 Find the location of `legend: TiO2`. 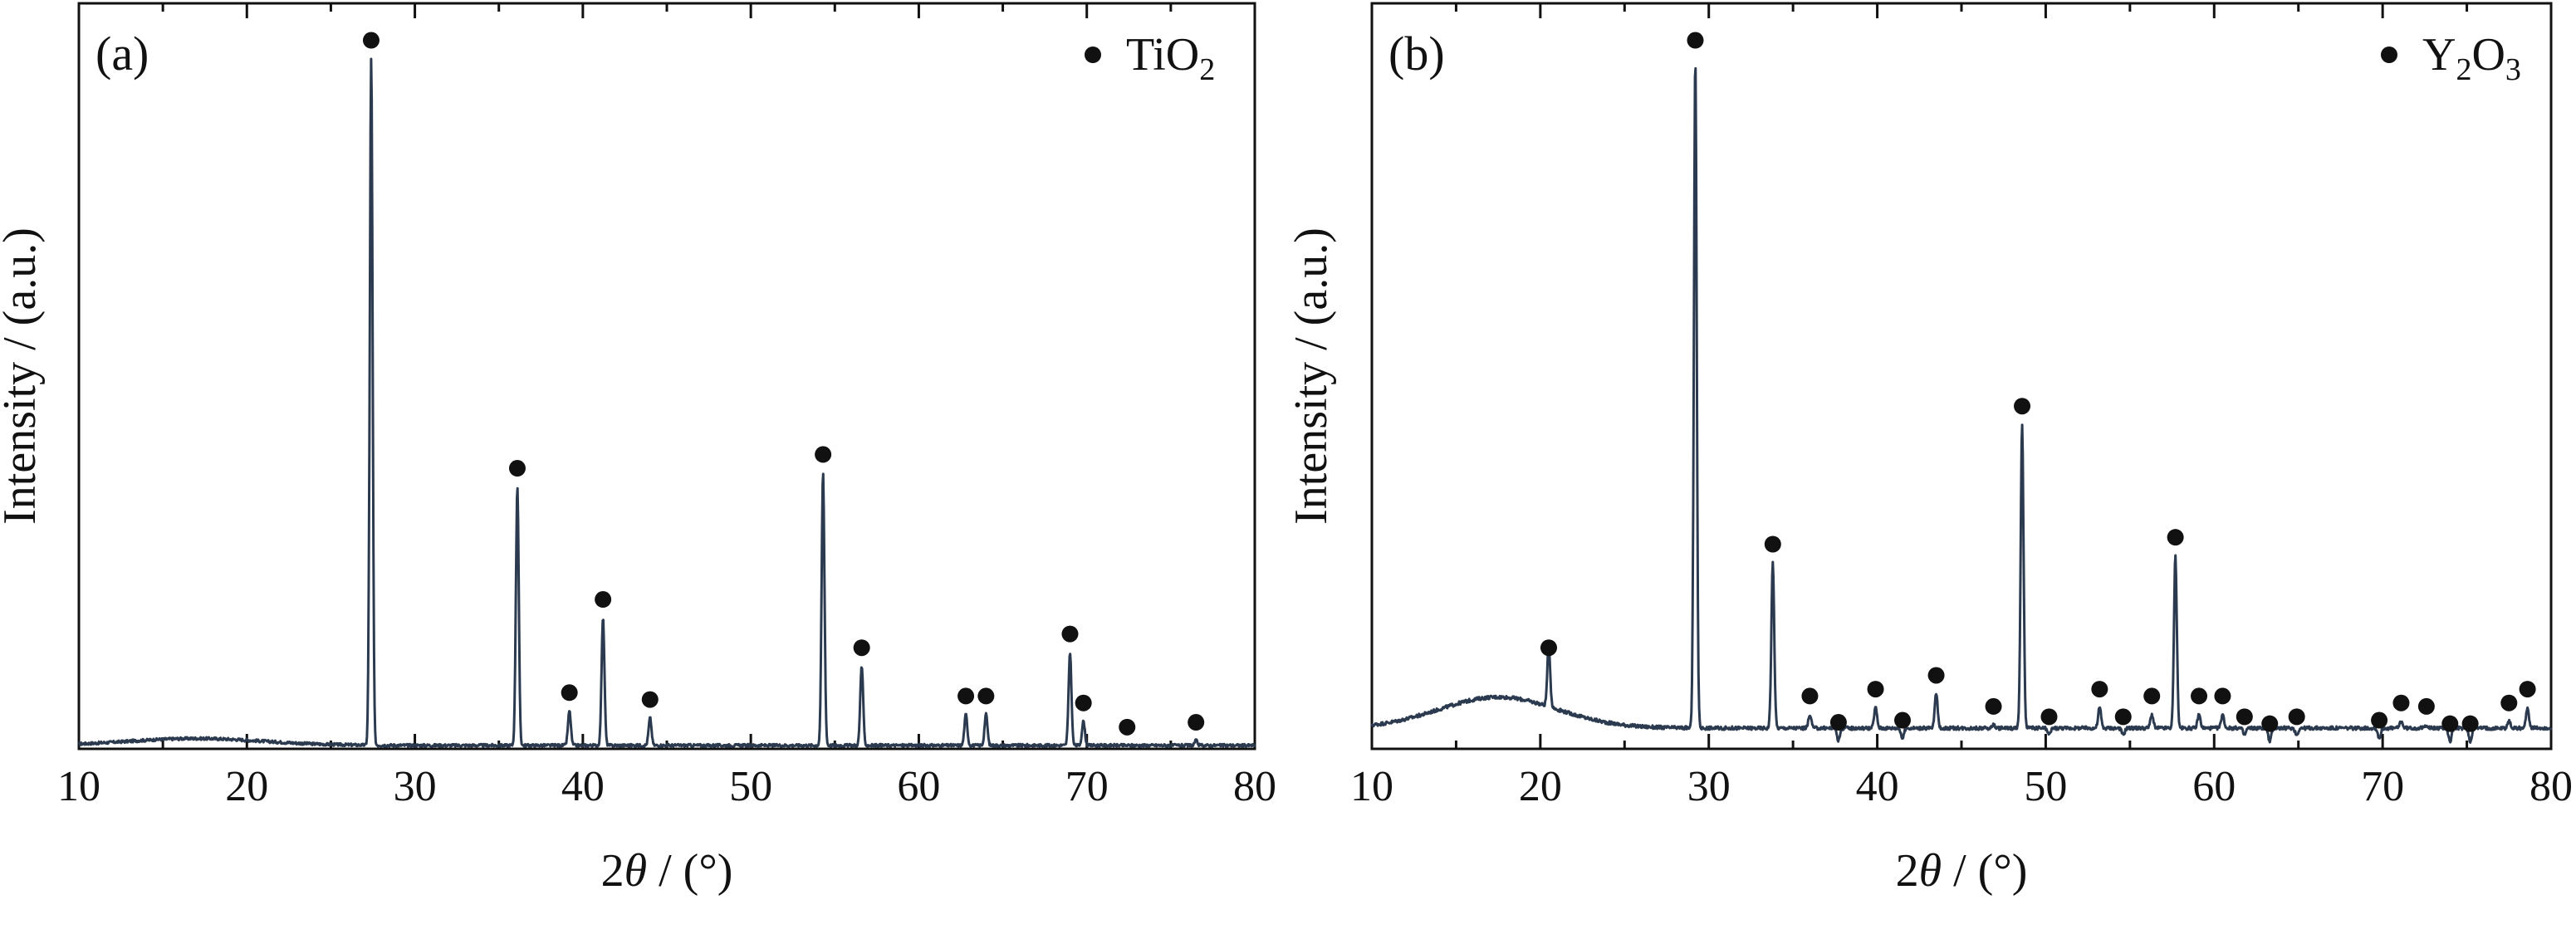

legend: TiO2 is located at coordinates (1150, 58).